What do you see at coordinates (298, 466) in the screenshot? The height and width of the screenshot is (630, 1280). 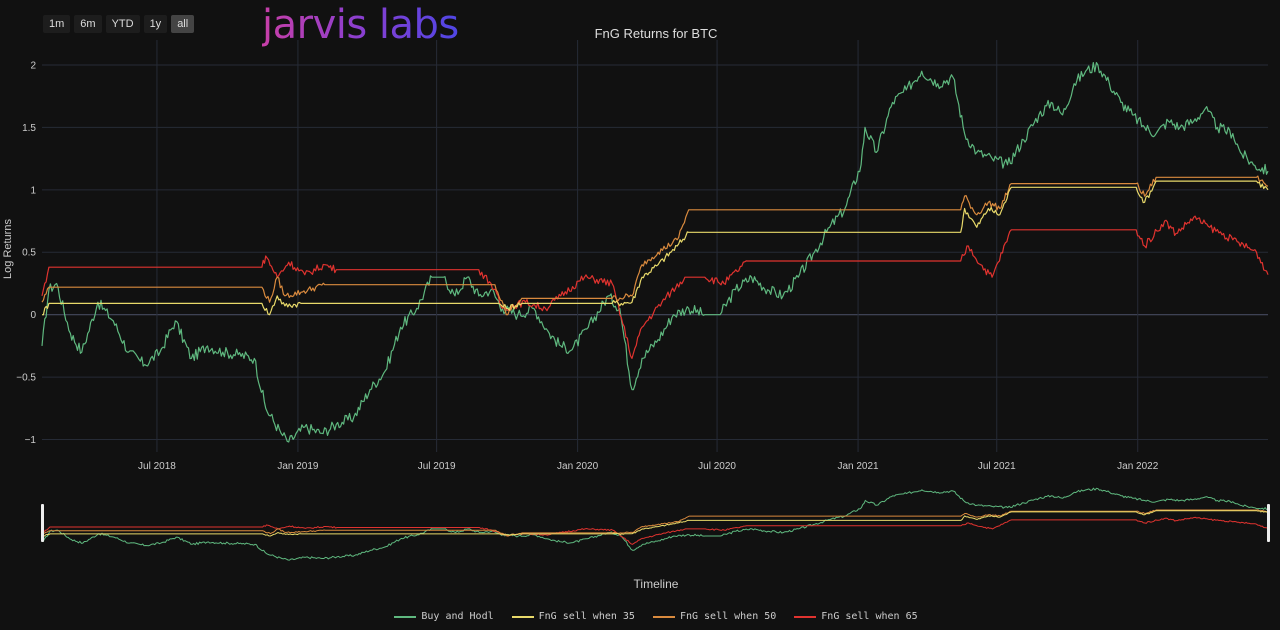 I see `x-tick-label: Jan 2019` at bounding box center [298, 466].